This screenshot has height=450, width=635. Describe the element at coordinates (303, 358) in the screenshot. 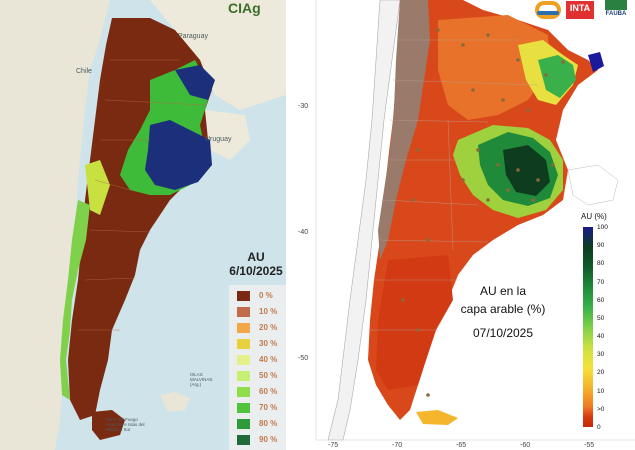

I see `y-tick-label: -50` at that location.